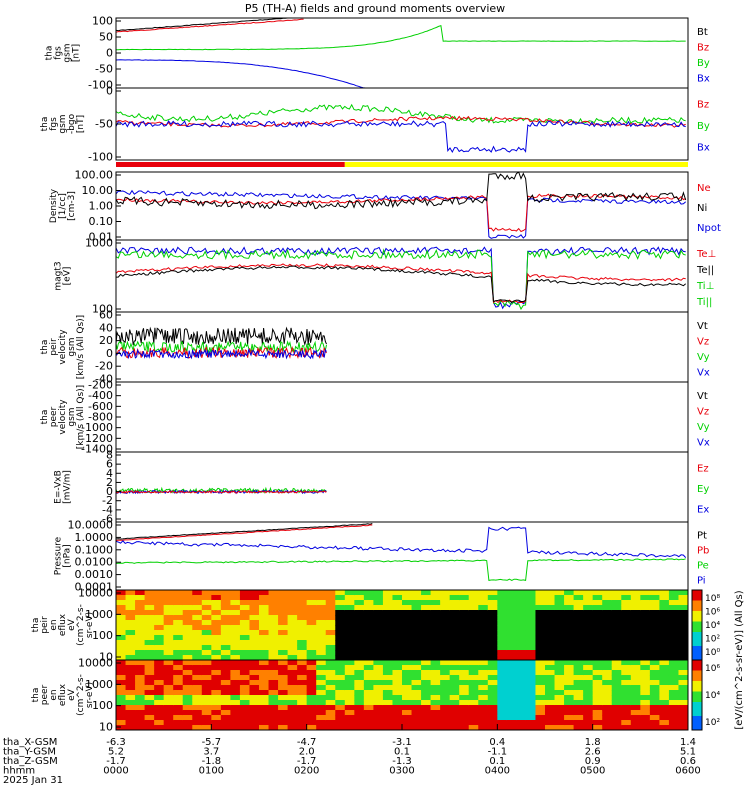 The image size is (750, 800). Describe the element at coordinates (688, 761) in the screenshot. I see `x-tick-label: 0.6` at that location.